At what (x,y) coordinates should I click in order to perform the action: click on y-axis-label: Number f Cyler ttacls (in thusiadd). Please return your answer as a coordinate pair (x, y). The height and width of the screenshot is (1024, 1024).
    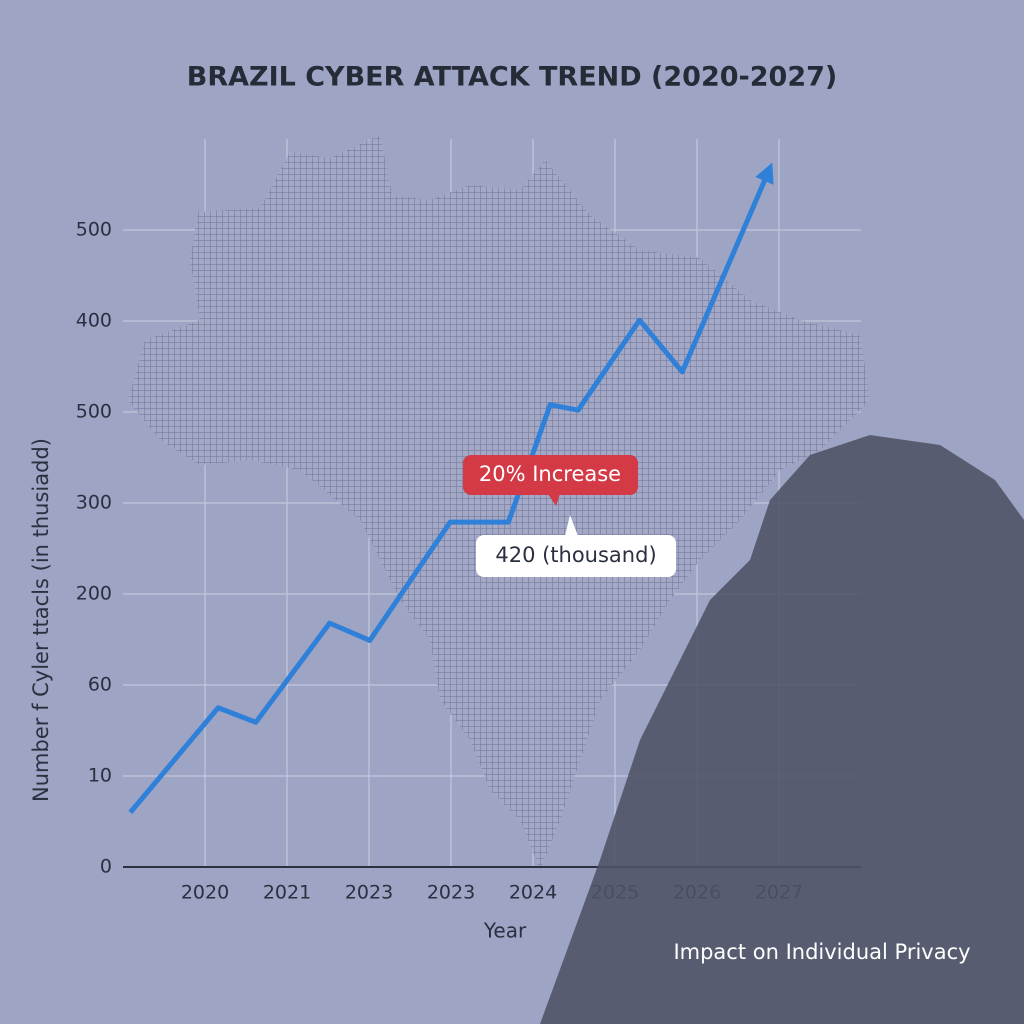
    Looking at the image, I should click on (41, 620).